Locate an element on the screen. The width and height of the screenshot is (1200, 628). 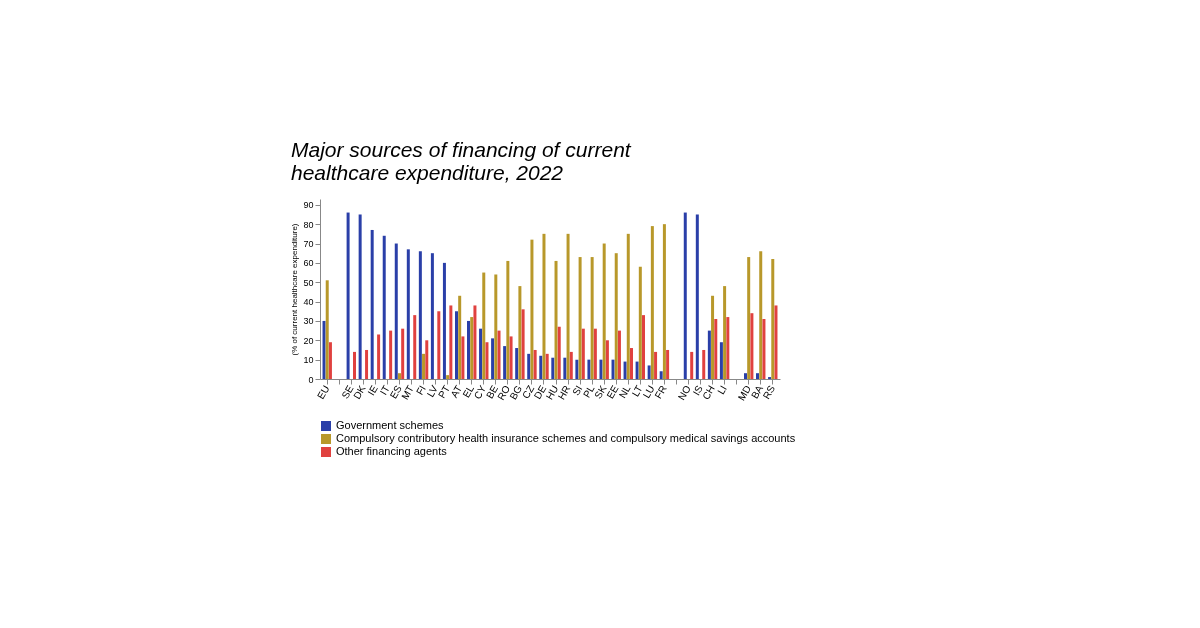
y-tick-label: 60 is located at coordinates (308, 263).